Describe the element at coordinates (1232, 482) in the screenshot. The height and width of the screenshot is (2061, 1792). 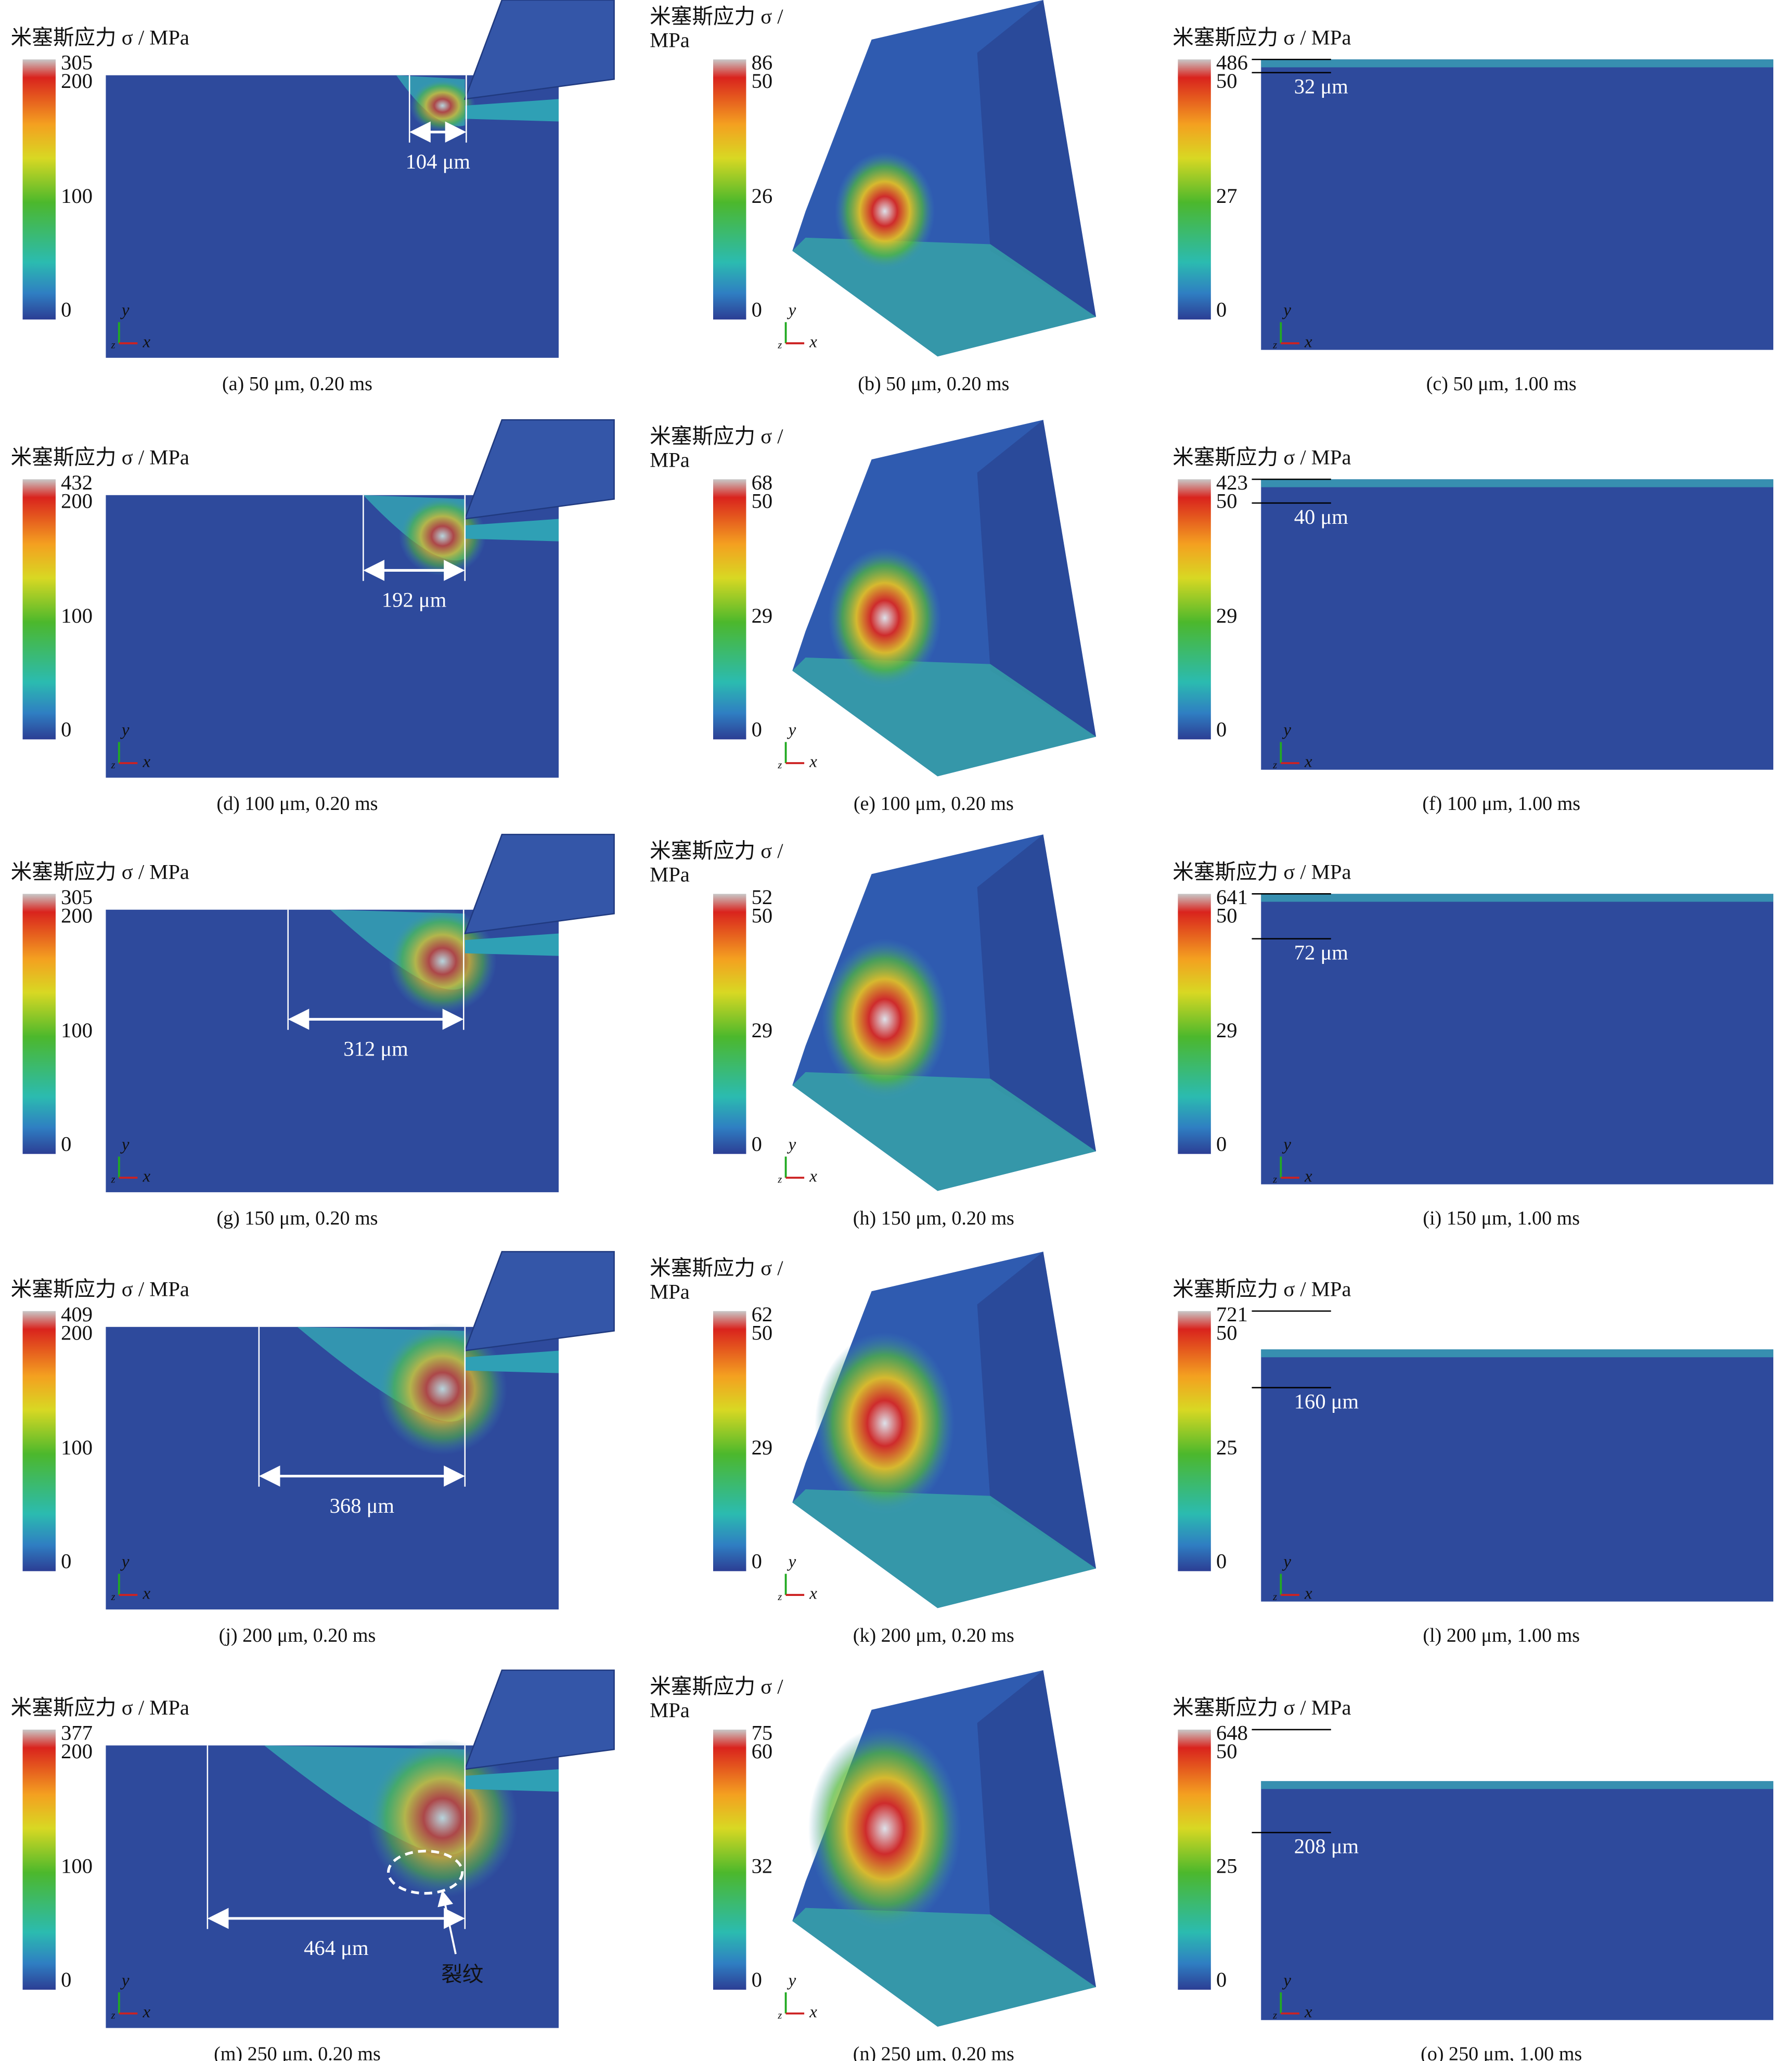
I see `colorbar-label: 423` at that location.